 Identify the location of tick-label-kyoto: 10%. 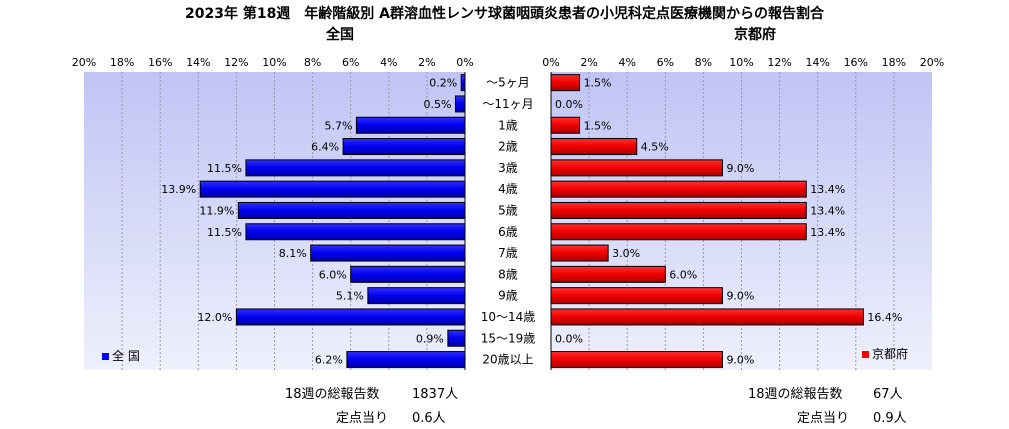
(741, 62).